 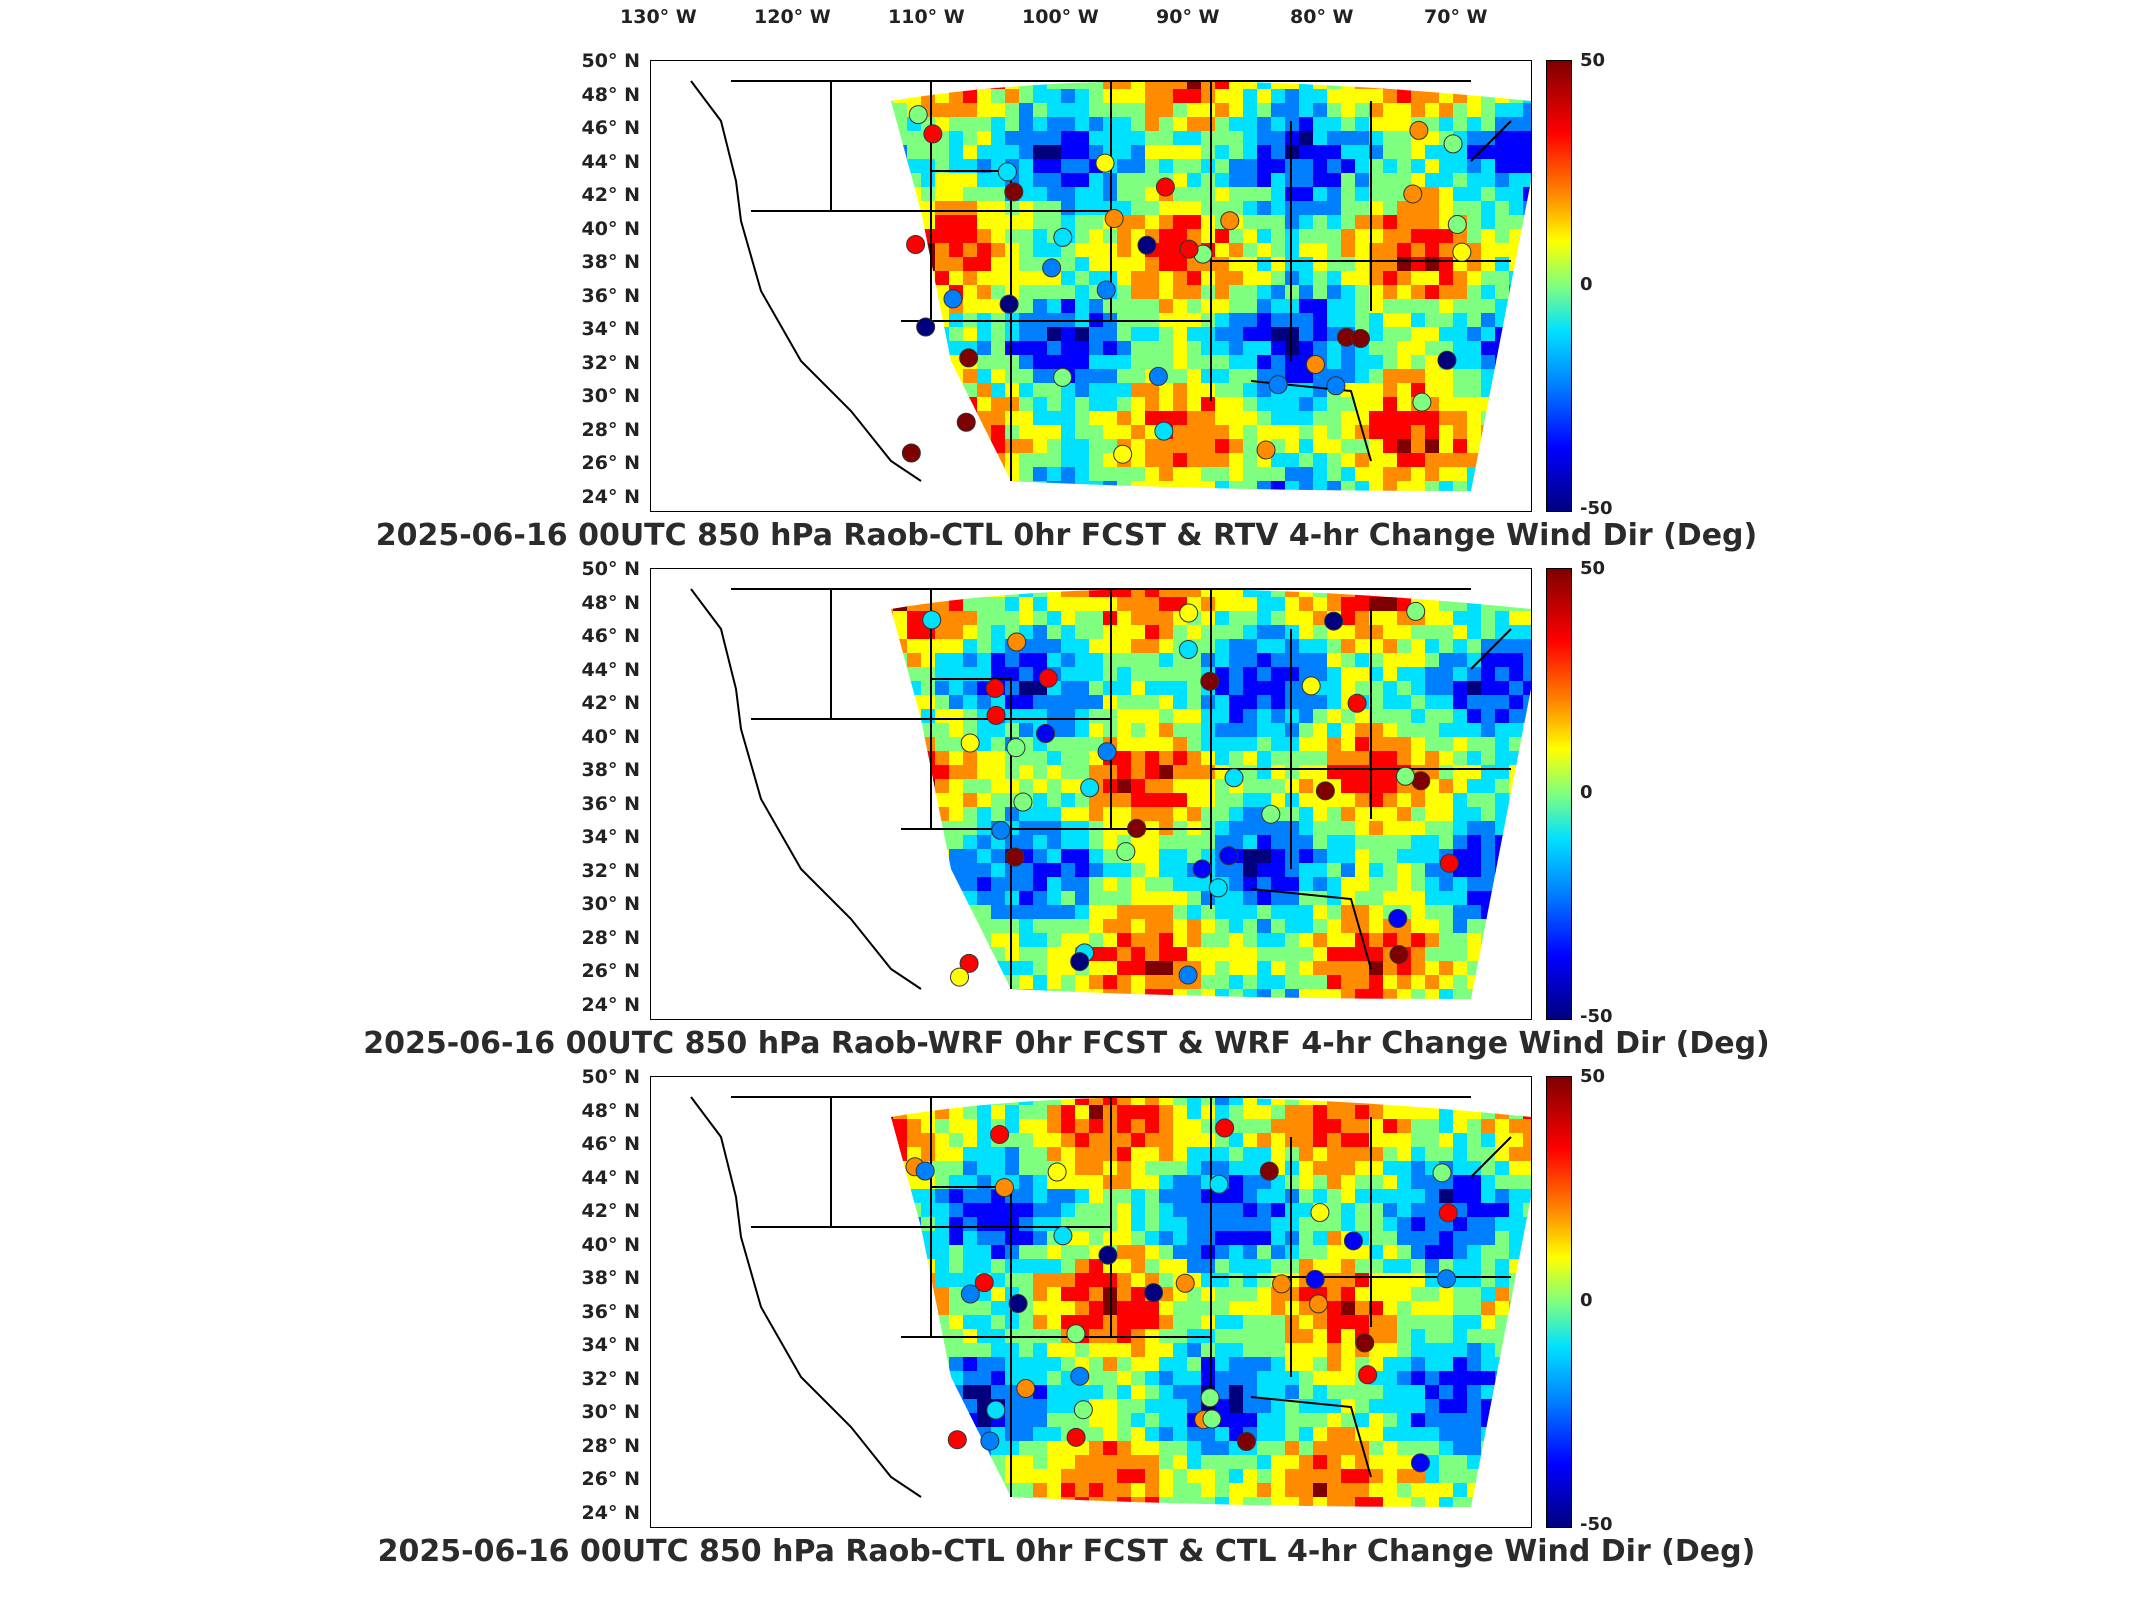 I want to click on lon-label: 90° W, so click(x=1188, y=17).